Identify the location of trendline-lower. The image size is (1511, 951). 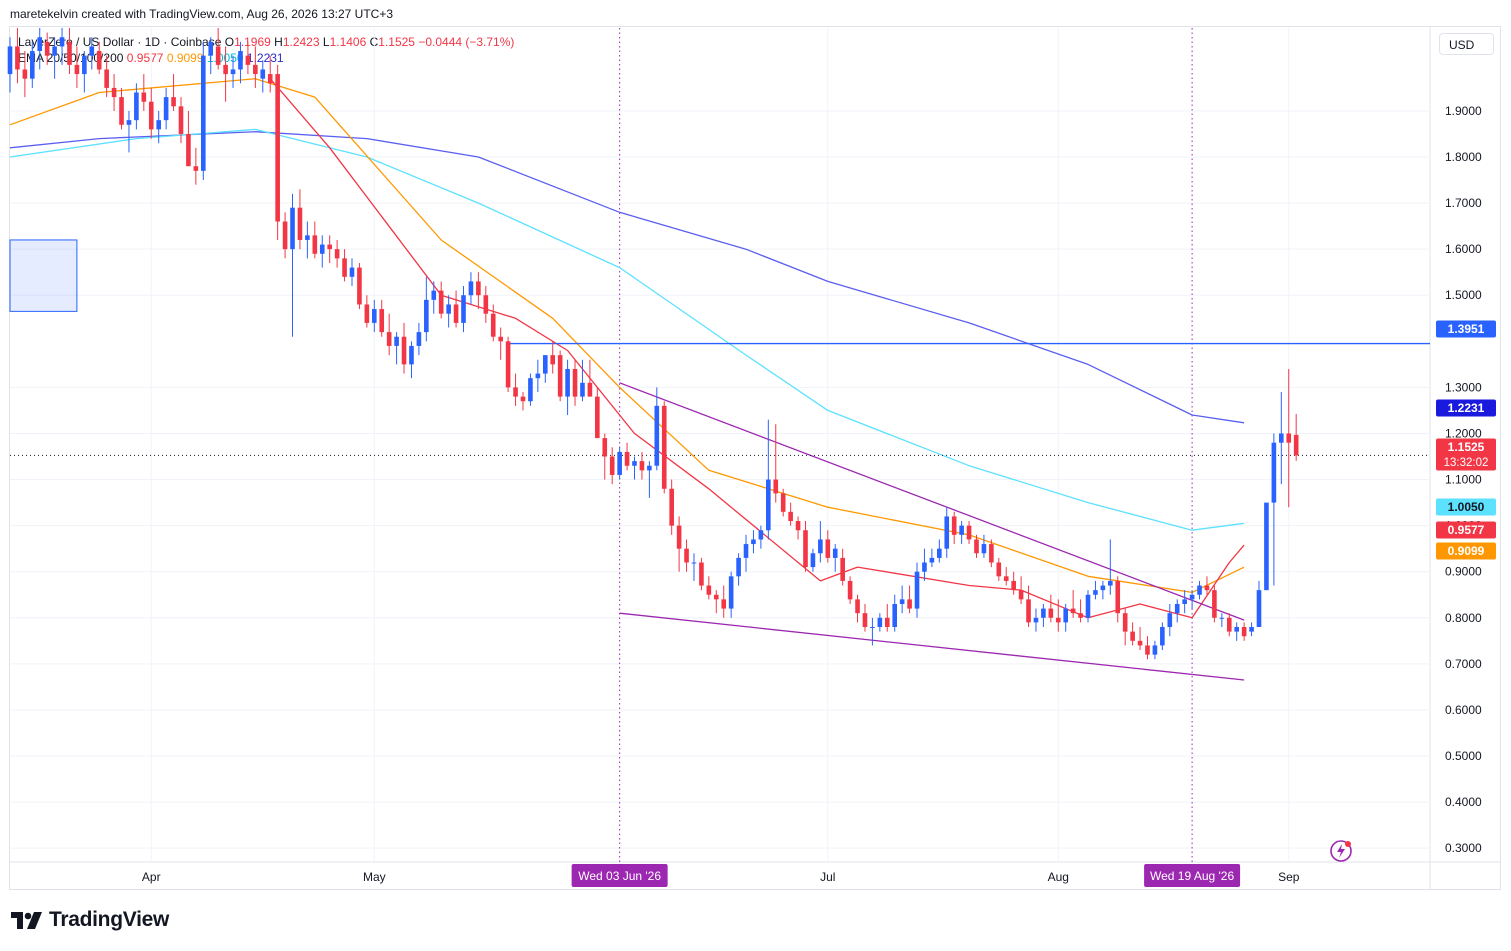
(932, 646).